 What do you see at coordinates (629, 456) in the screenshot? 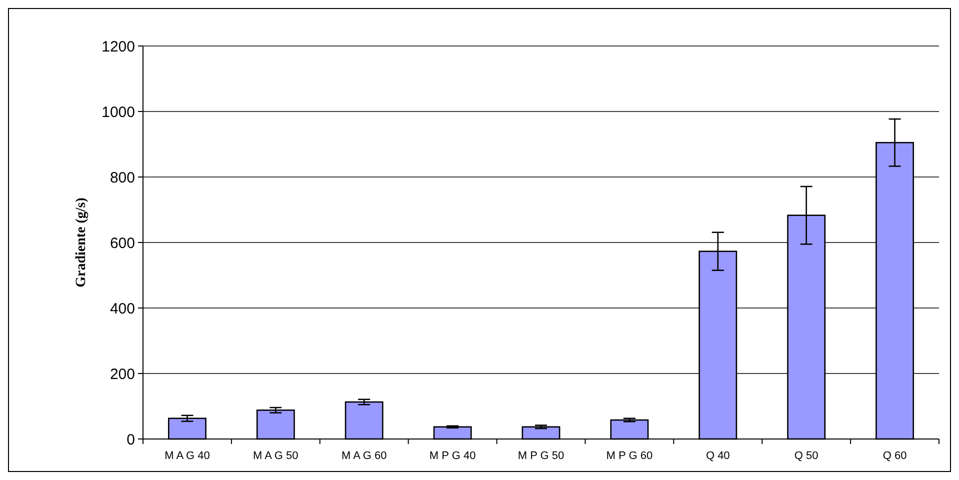
I see `x-tick-label: M P G 60` at bounding box center [629, 456].